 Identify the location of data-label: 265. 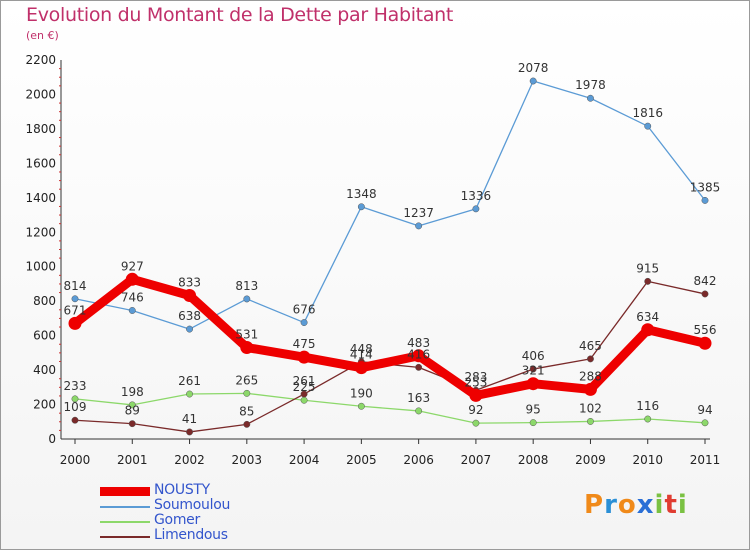
(246, 380).